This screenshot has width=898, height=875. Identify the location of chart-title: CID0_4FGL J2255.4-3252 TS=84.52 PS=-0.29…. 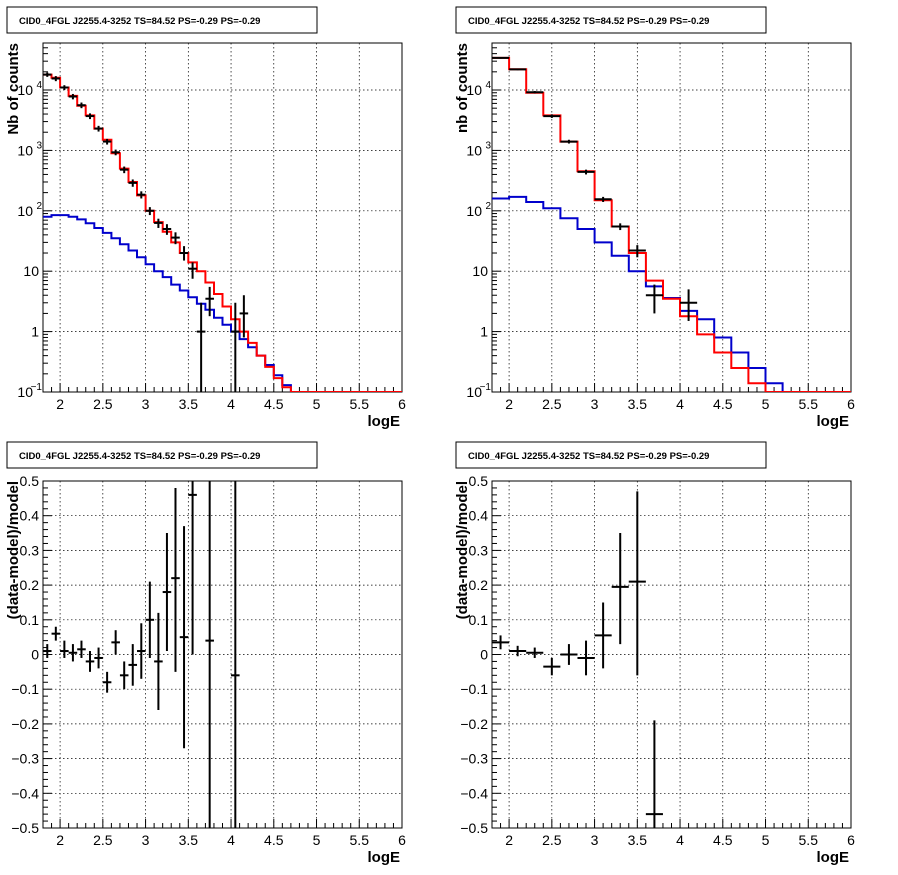
(588, 456).